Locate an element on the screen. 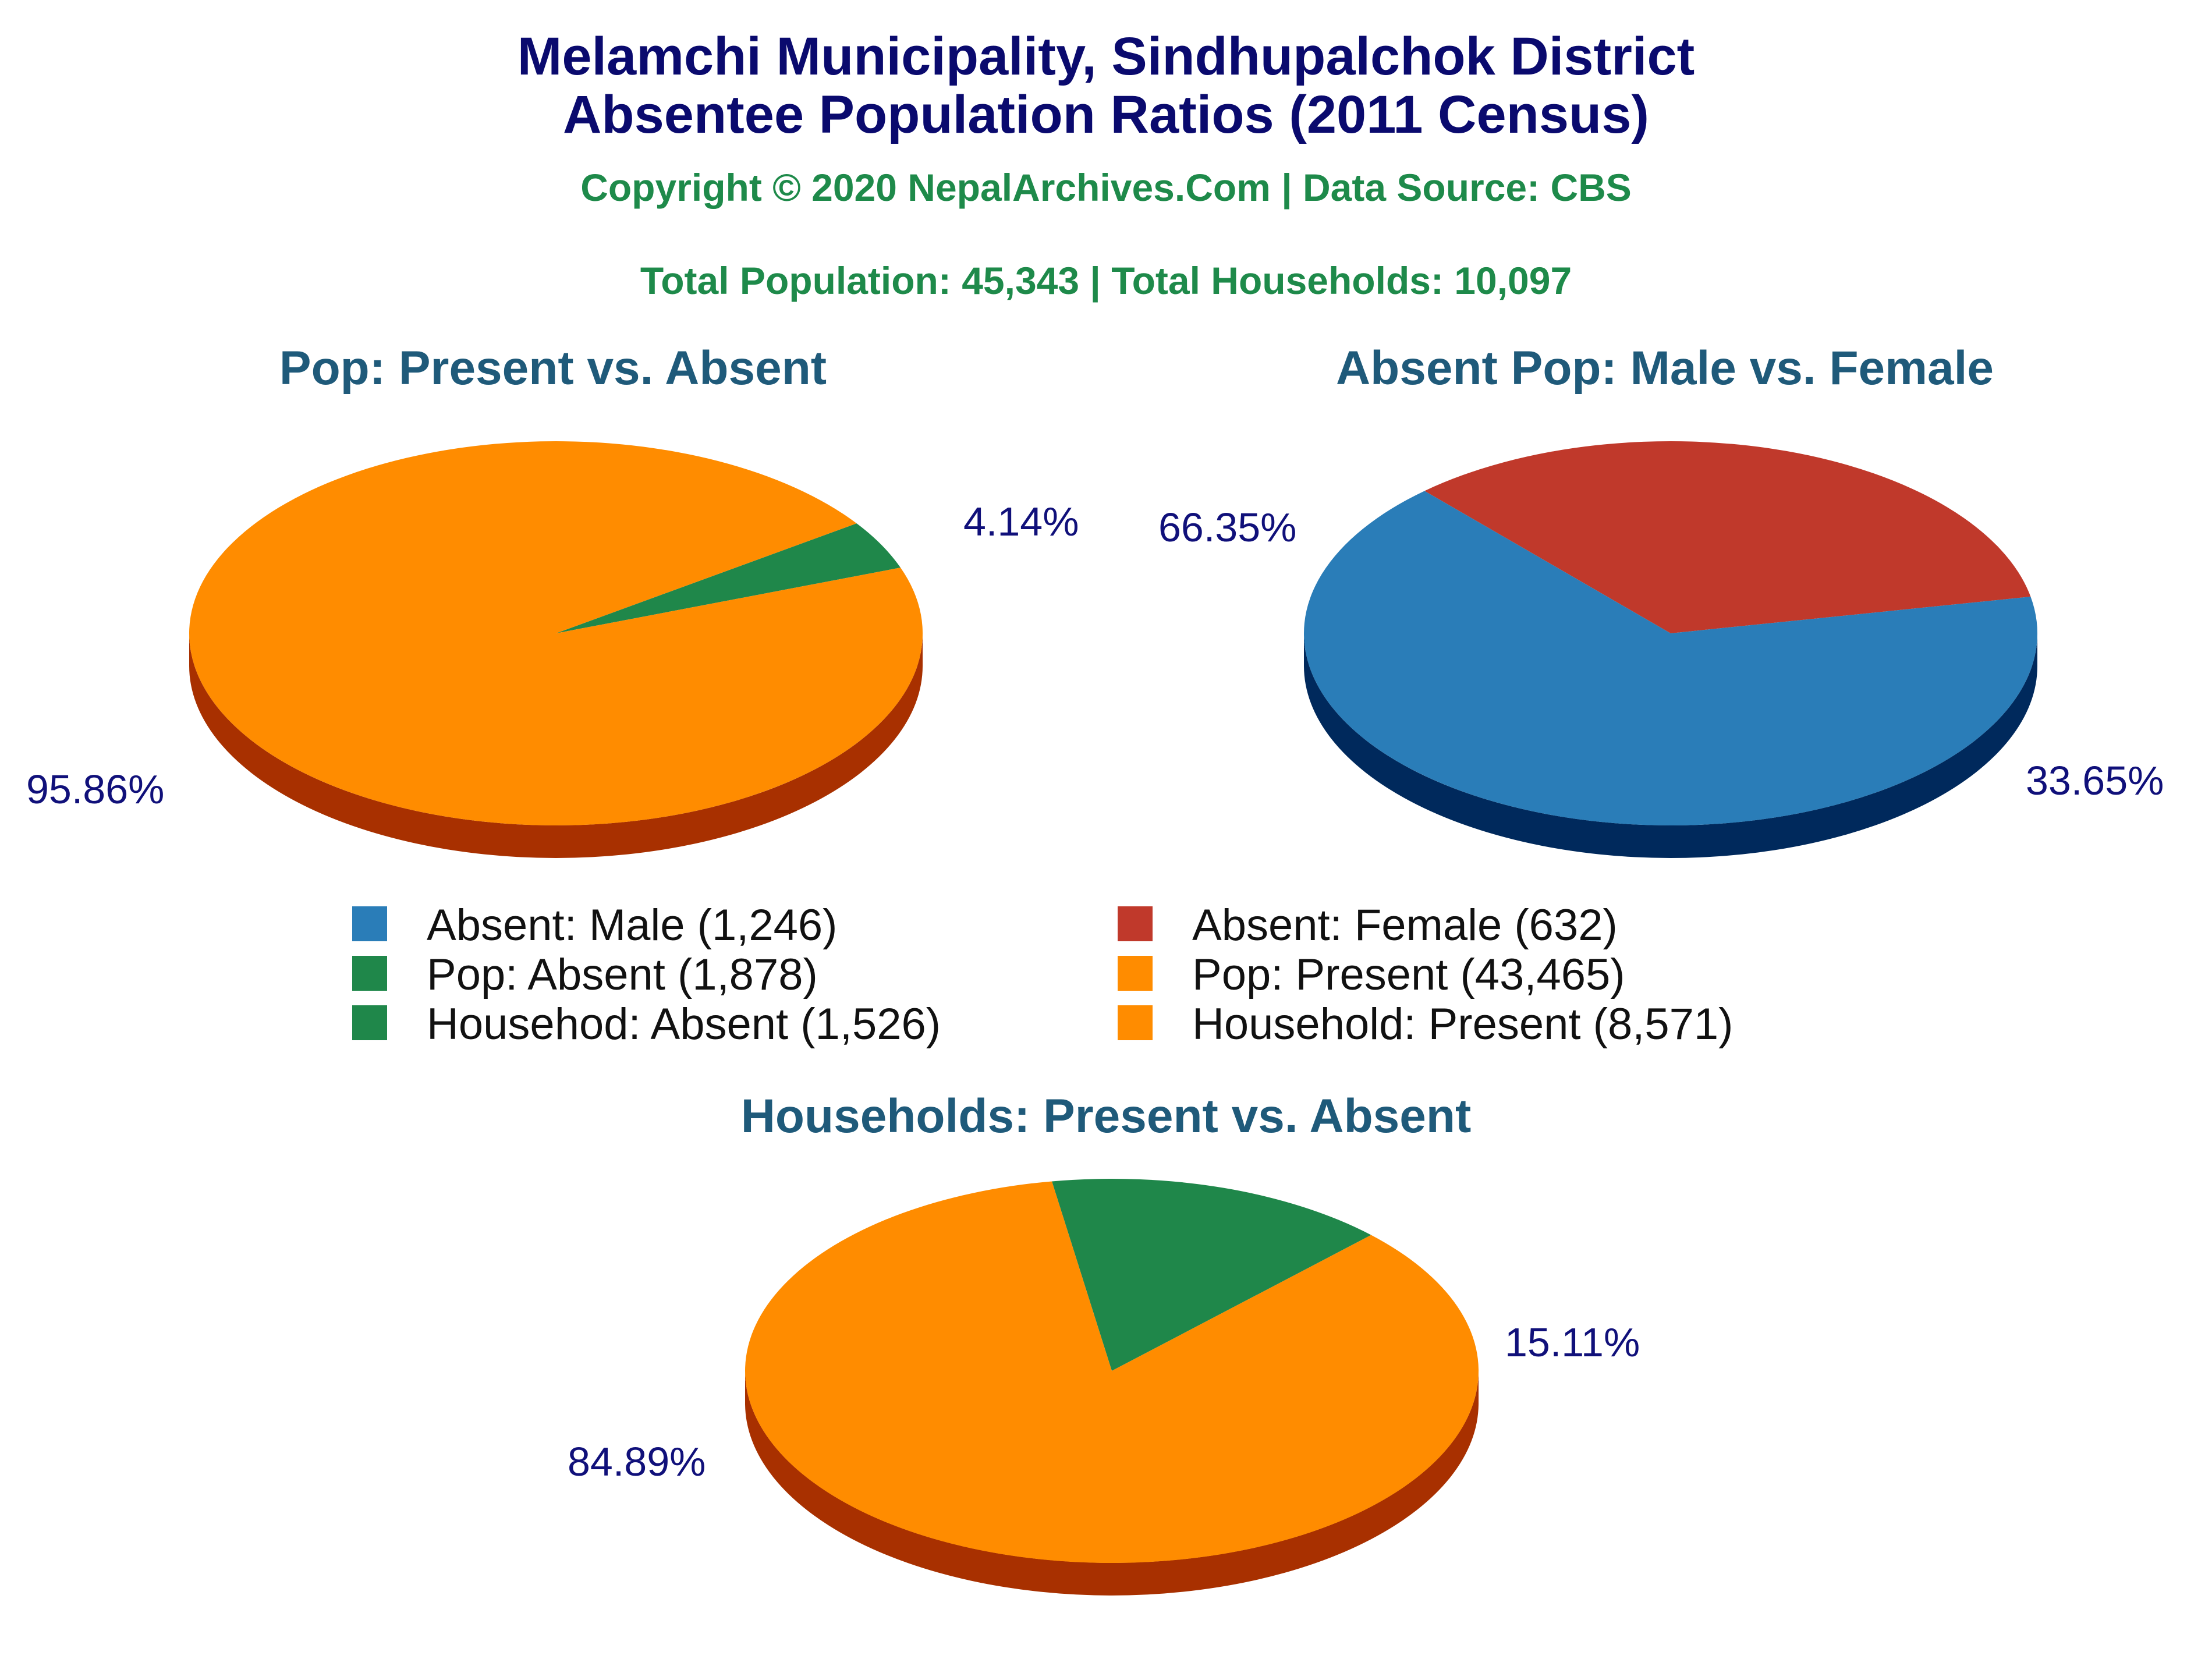  legend-item: Household: Present (8,571) is located at coordinates (1425, 1024).